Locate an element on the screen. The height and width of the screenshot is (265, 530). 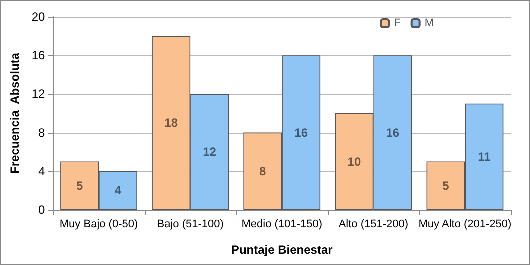
y-tick-label: 4 is located at coordinates (42, 171).